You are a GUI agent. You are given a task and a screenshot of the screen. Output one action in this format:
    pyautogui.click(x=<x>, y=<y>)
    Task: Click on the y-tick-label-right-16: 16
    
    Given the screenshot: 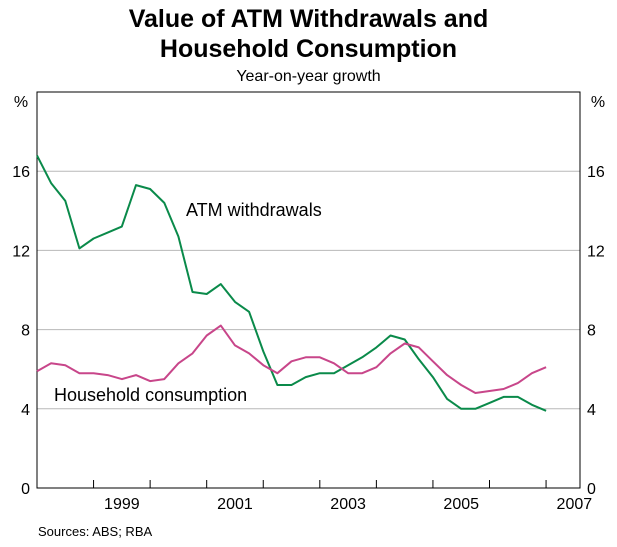 What is the action you would take?
    pyautogui.click(x=596, y=172)
    